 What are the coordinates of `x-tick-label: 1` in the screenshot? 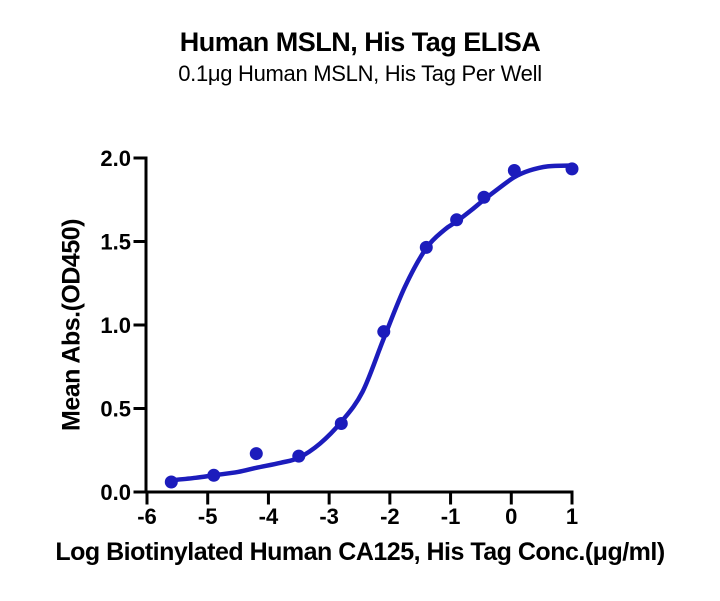 It's located at (572, 516).